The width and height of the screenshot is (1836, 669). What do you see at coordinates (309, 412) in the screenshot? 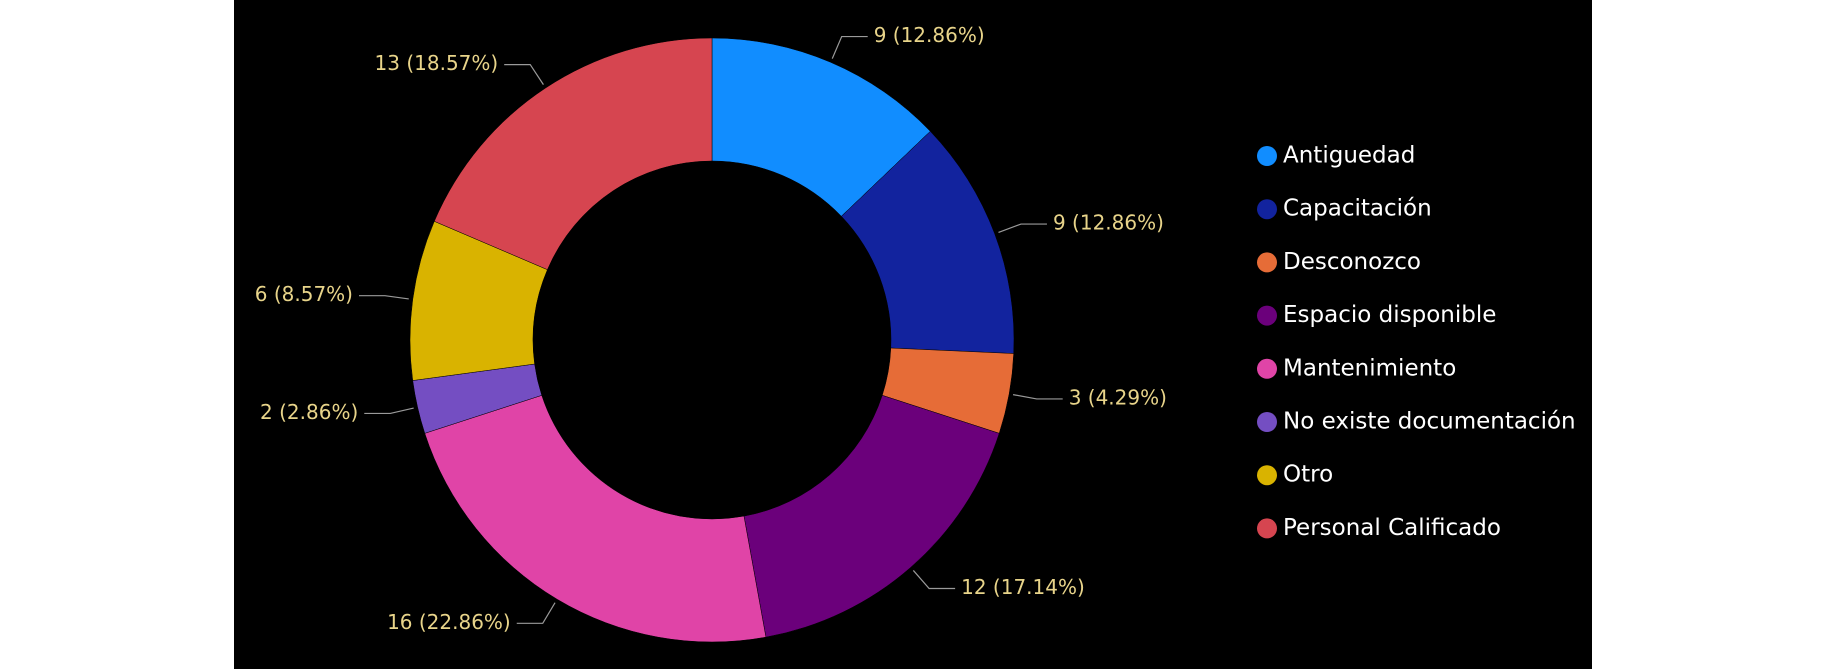
I see `data-label: 2 (2.86%)` at bounding box center [309, 412].